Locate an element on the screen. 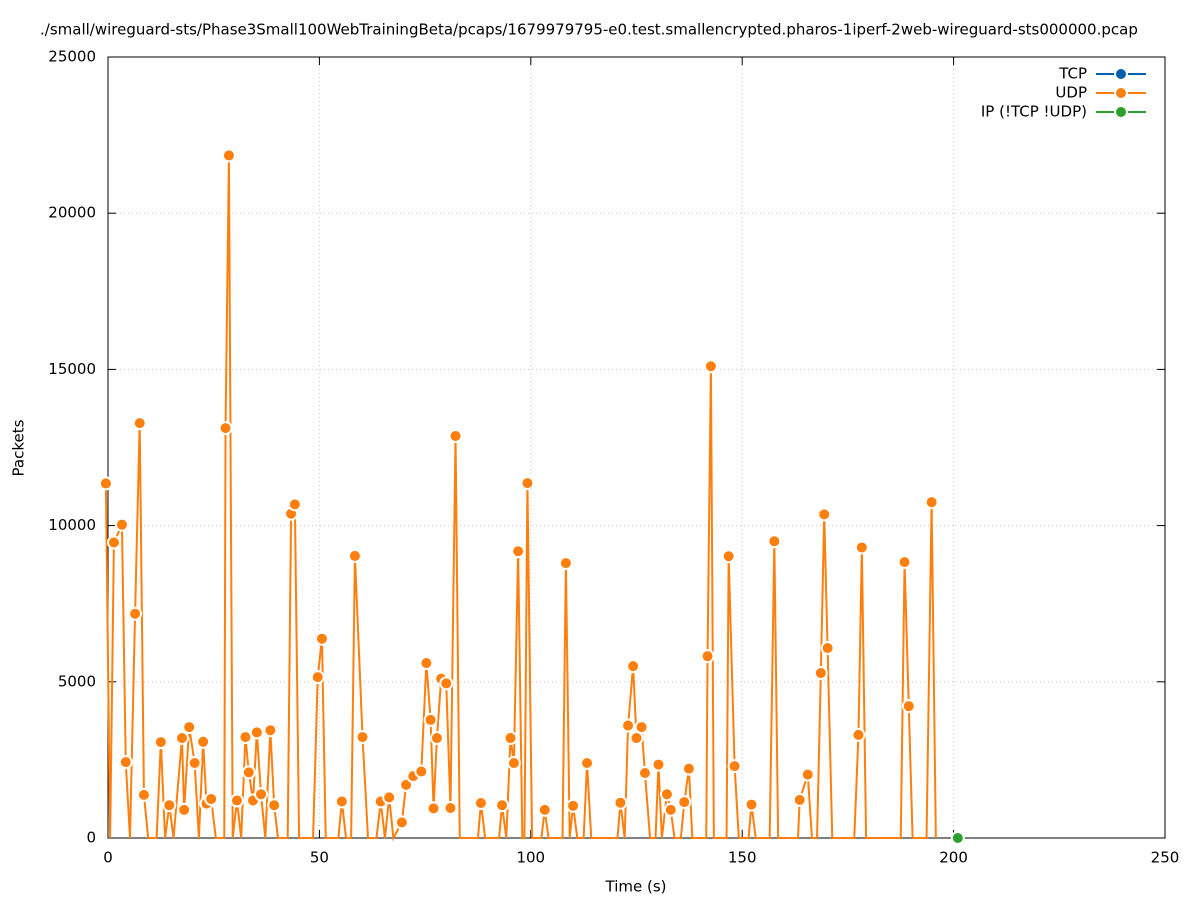  y-tick-label: 5000 is located at coordinates (77, 681).